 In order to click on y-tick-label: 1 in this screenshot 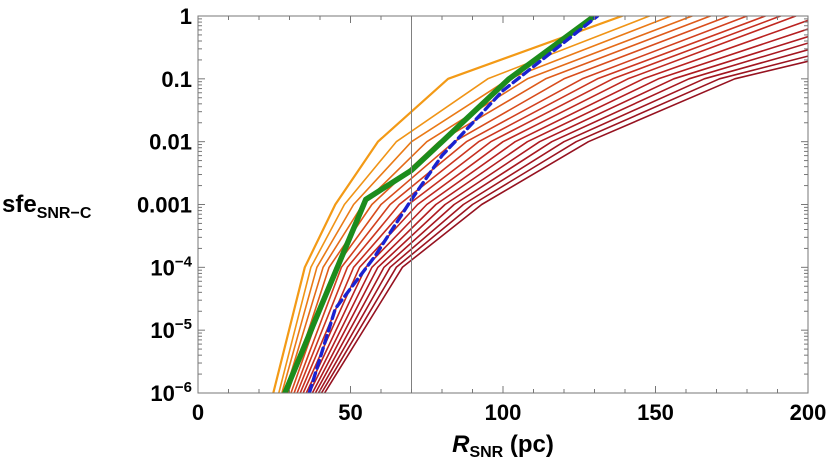, I will do `click(186, 16)`.